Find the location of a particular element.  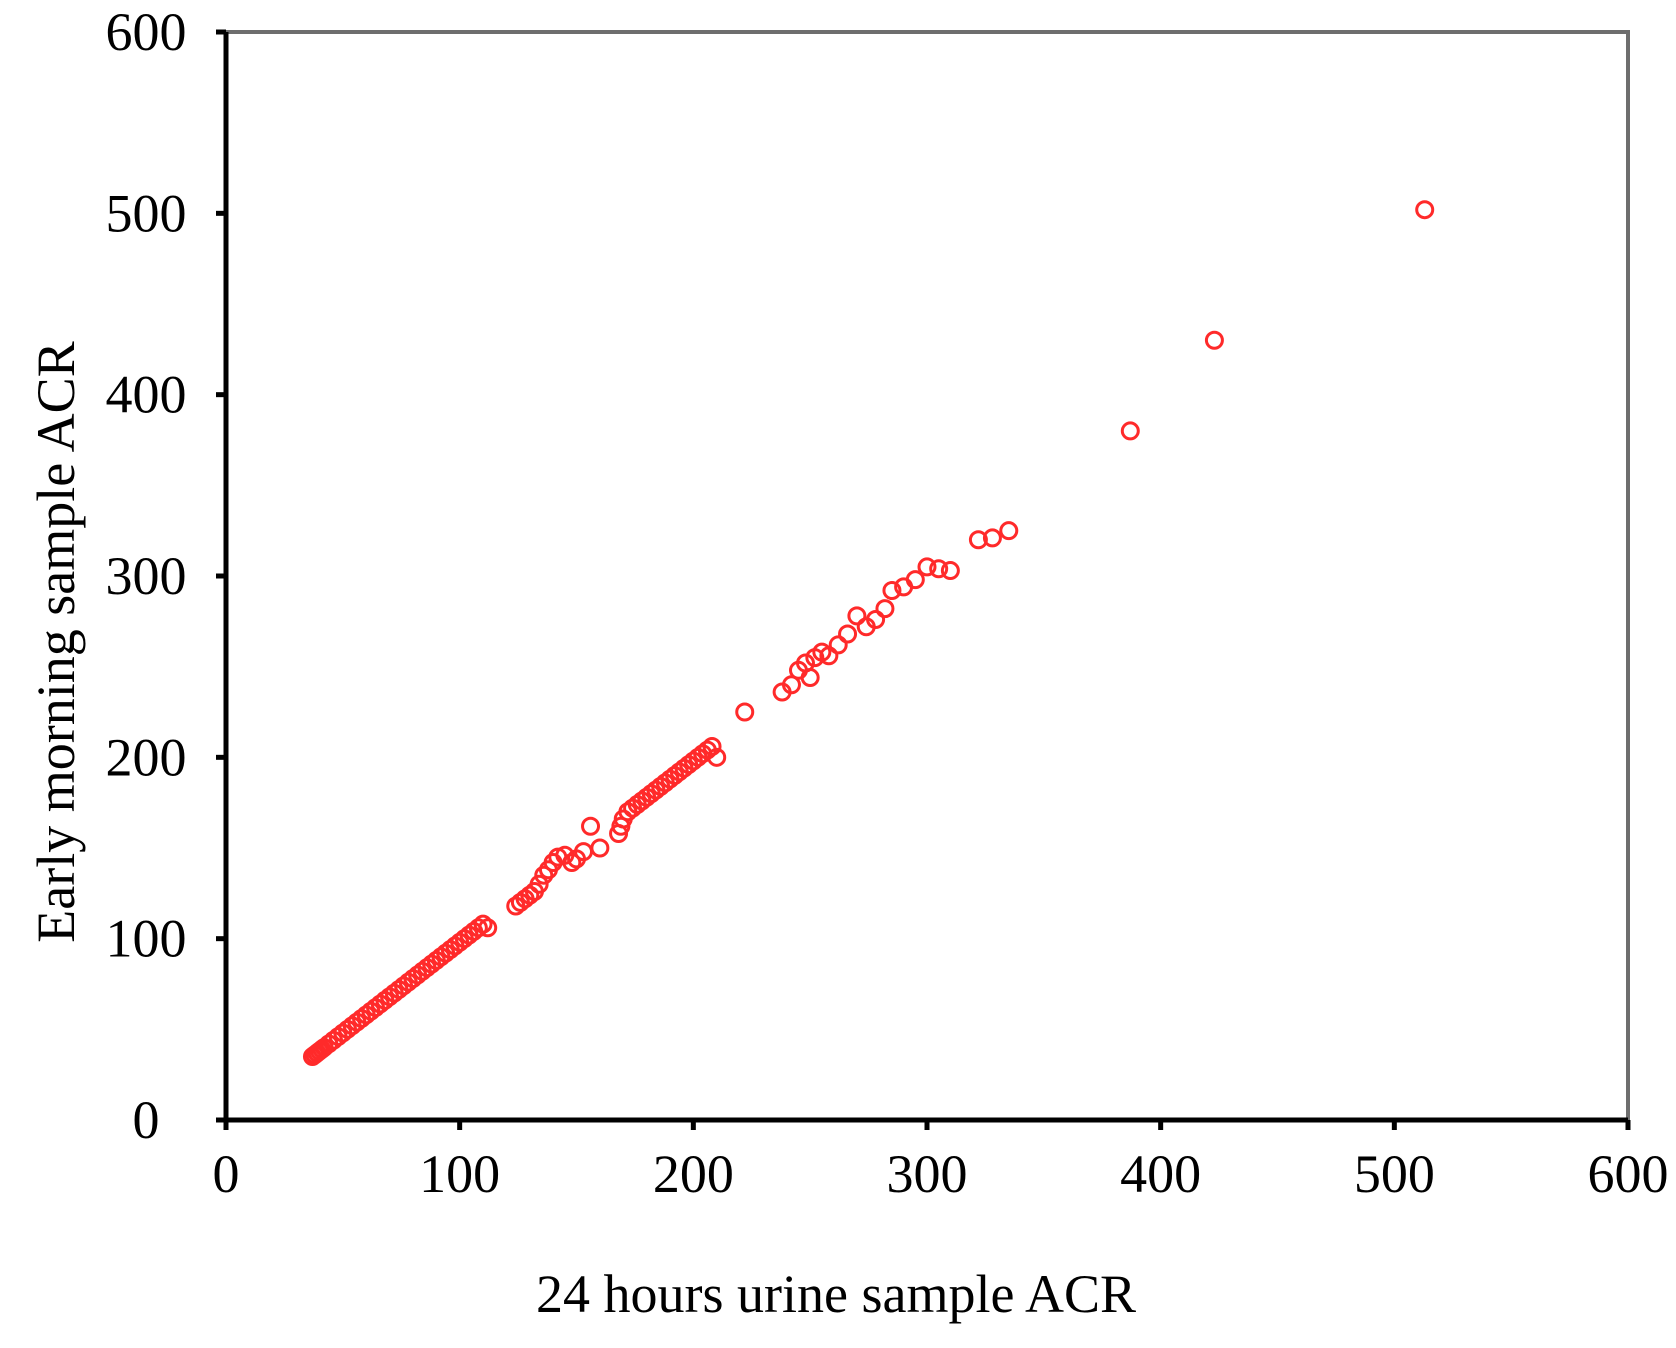

y-tick-label: 200 is located at coordinates (146, 757).